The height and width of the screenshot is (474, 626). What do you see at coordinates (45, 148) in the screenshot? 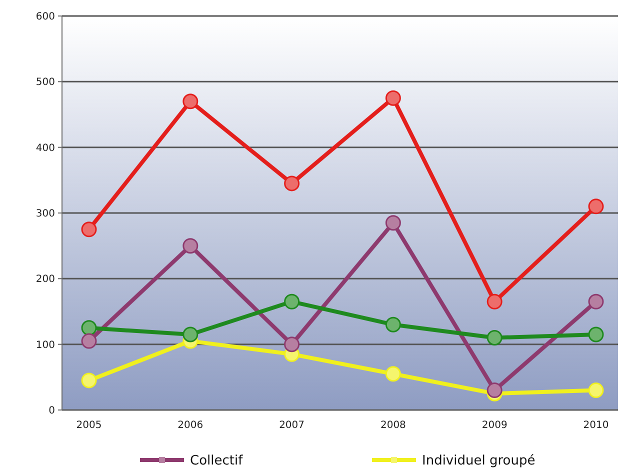
I see `y-tick-label: 400` at bounding box center [45, 148].